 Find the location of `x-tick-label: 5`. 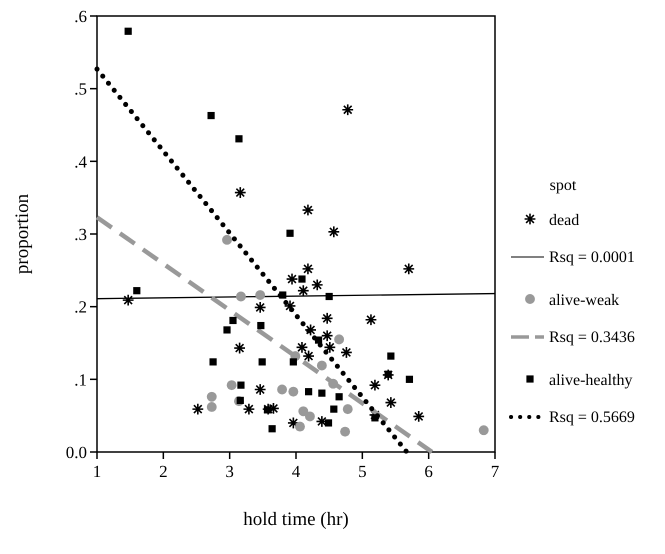

x-tick-label: 5 is located at coordinates (362, 471).